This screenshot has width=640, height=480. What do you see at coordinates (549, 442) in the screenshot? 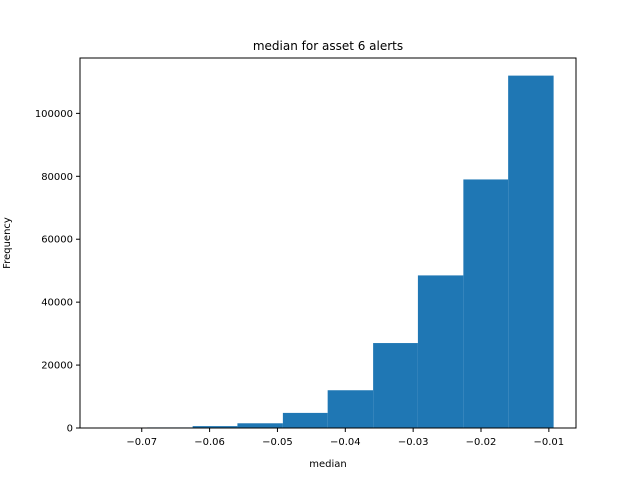
I see `x-tick-label: −0.01` at bounding box center [549, 442].